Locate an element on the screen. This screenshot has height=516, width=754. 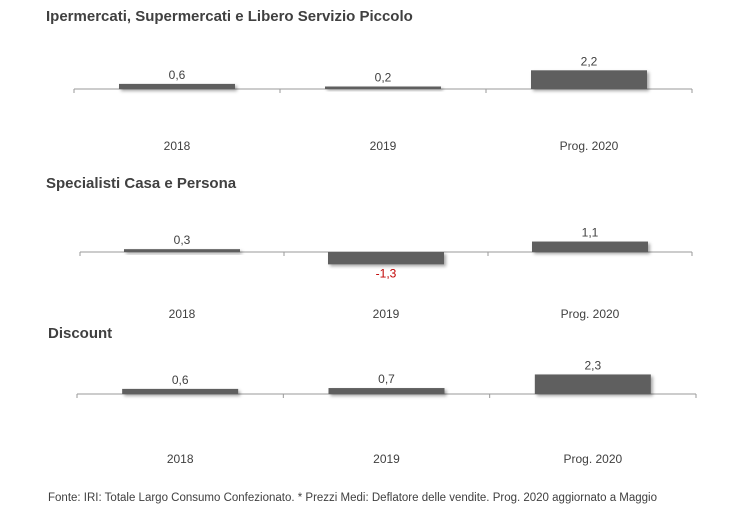
data-label: 0,7 is located at coordinates (386, 379).